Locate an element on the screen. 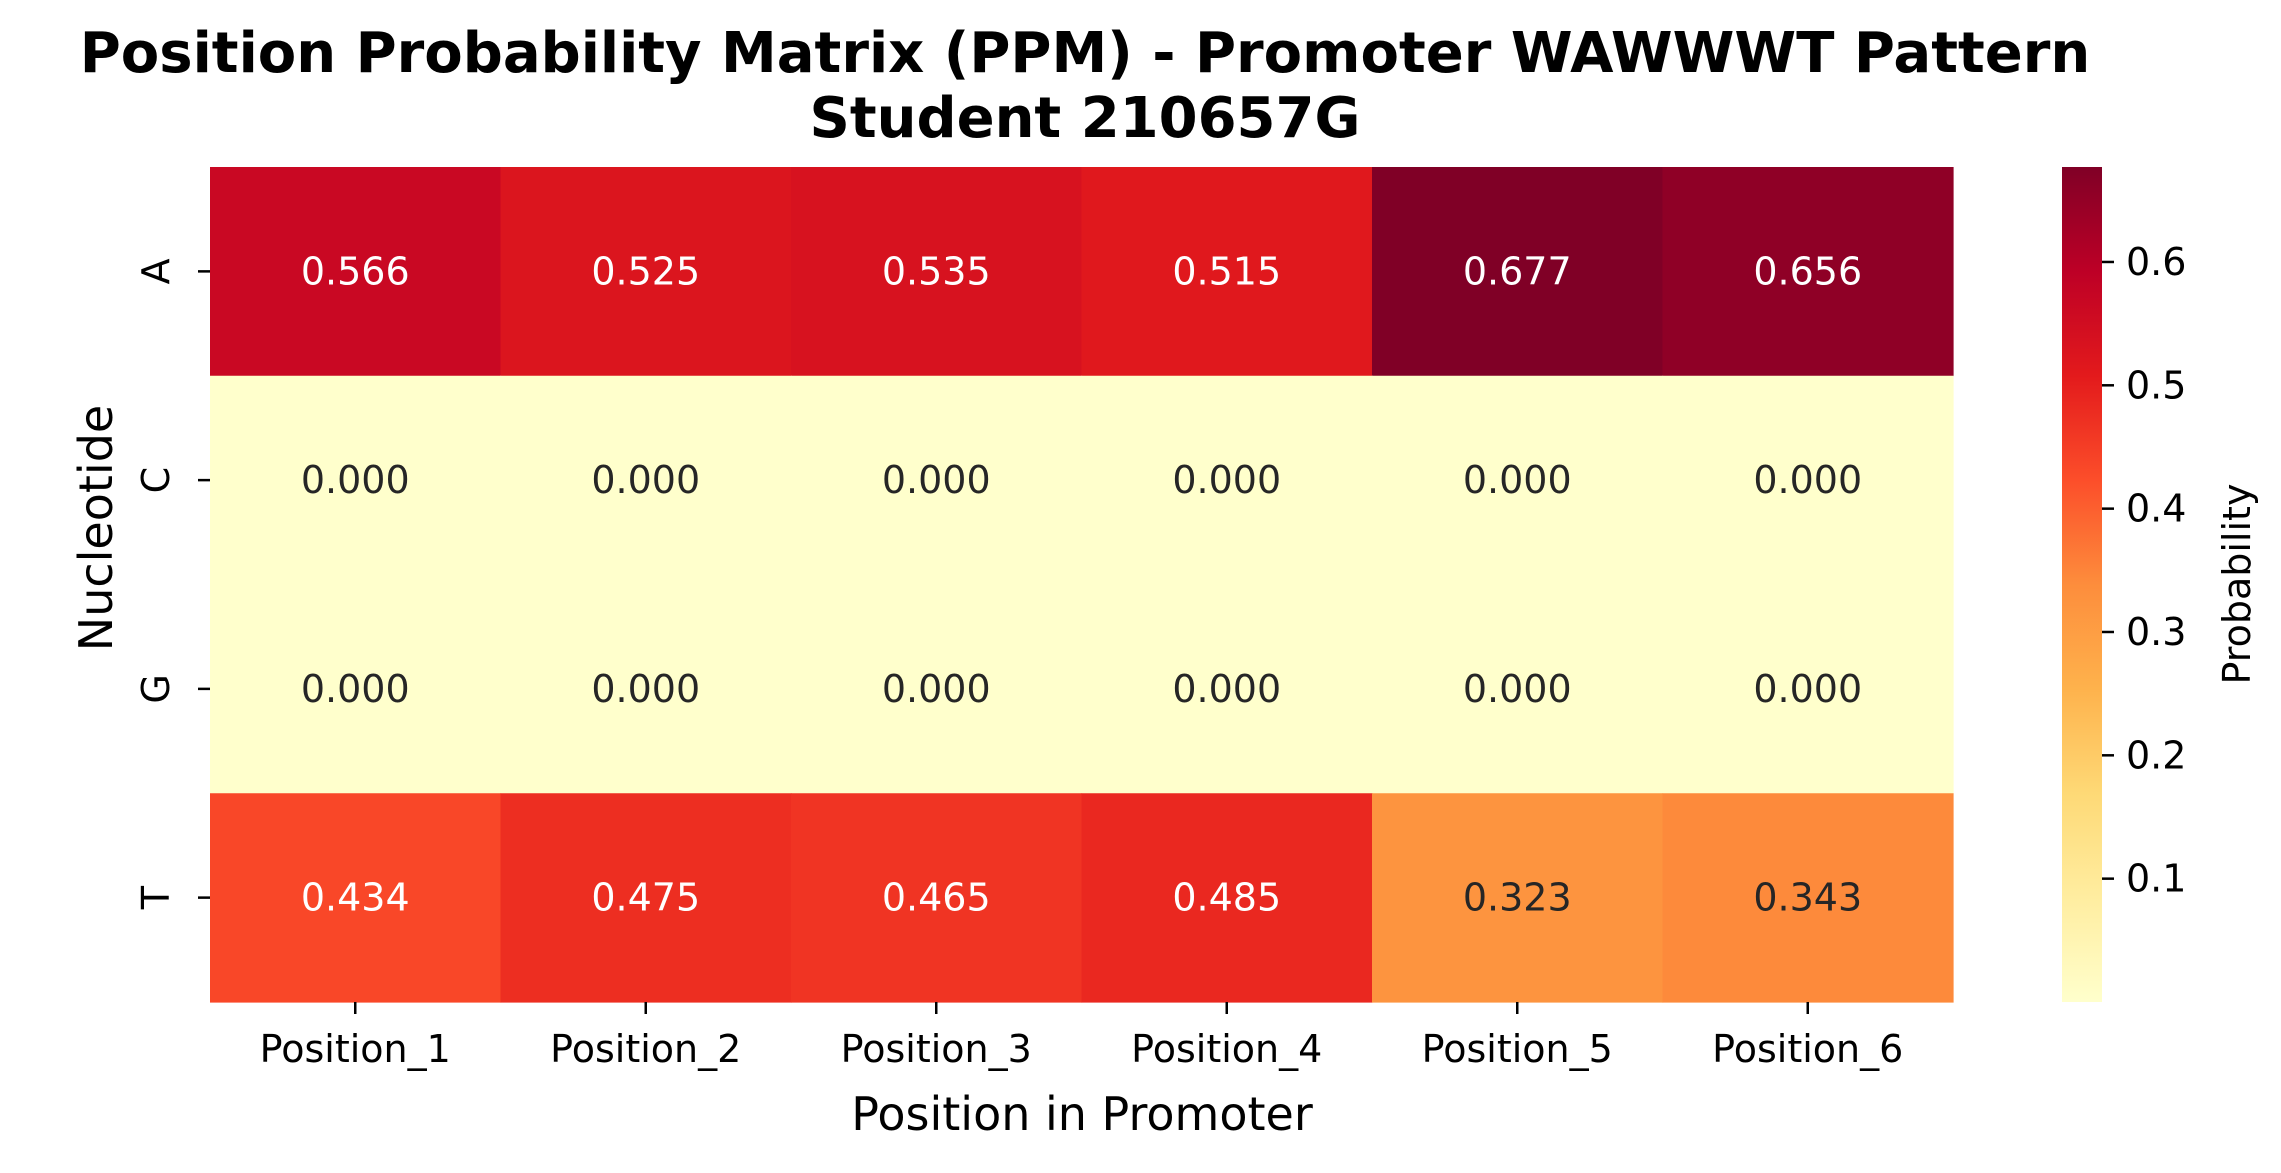 The width and height of the screenshot is (2281, 1173). cell-value-label: 0.343 is located at coordinates (1807, 898).